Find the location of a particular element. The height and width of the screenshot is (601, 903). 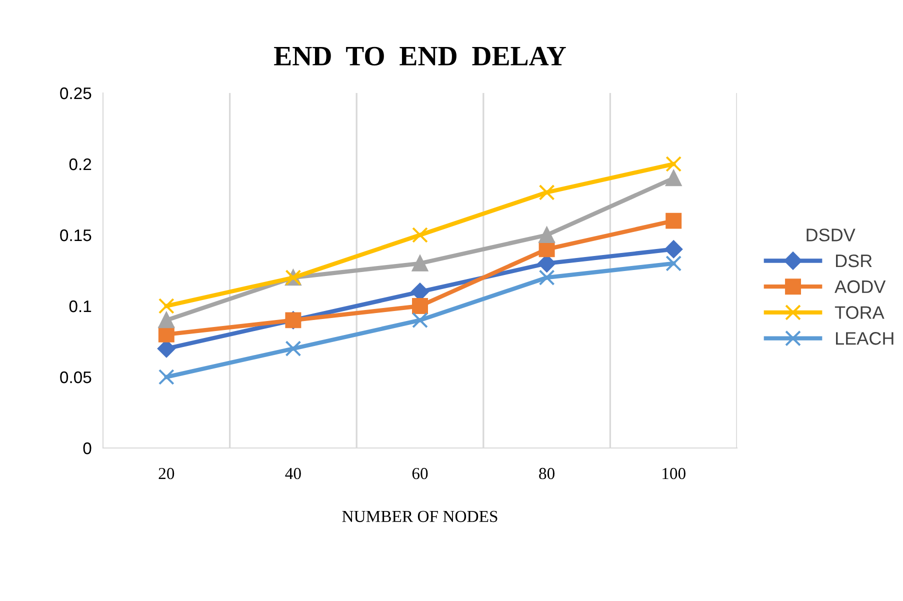

legend-title: DSDV is located at coordinates (831, 235).